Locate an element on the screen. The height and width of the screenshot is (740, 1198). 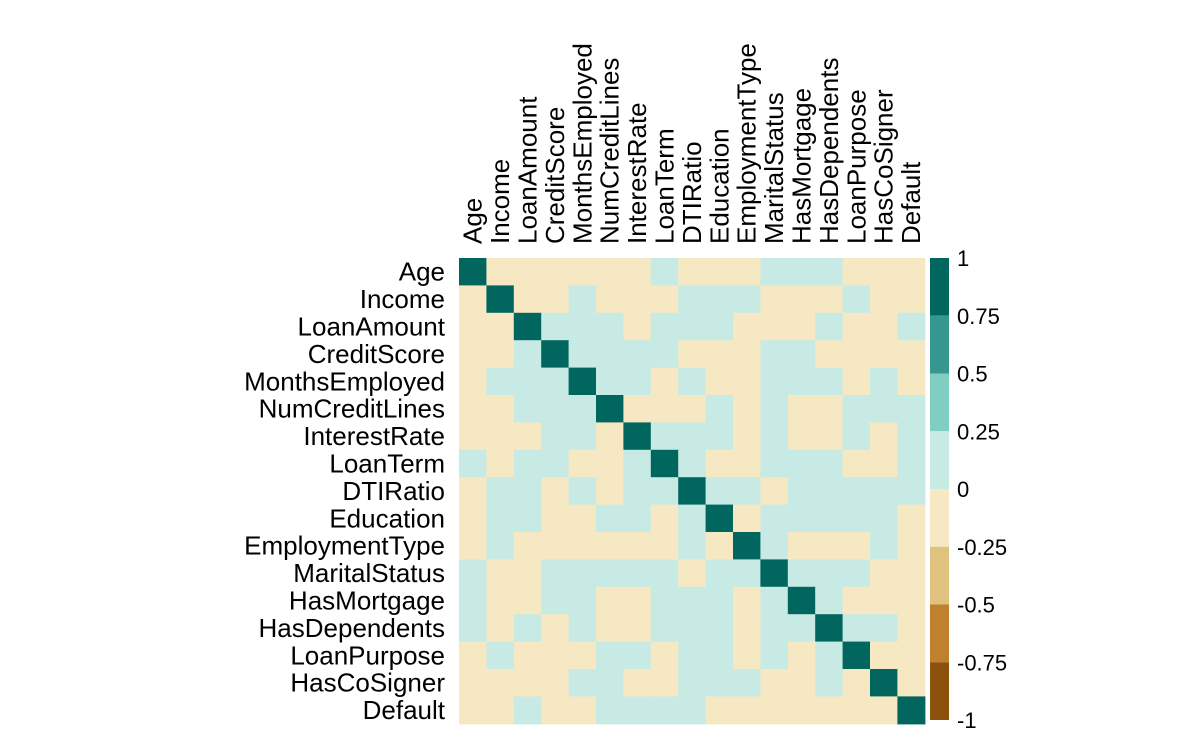
heatmap-cell-EmploymentType-DTIRatio is located at coordinates (692, 546).